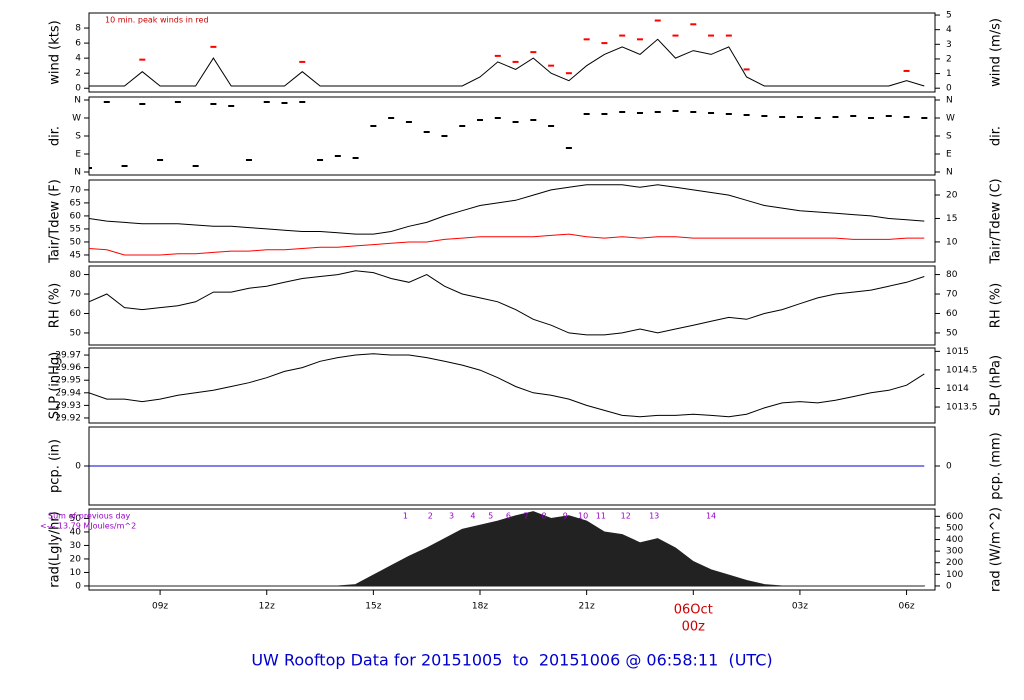  What do you see at coordinates (55, 221) in the screenshot?
I see `y-axis-label: Tair/Tdew (F)` at bounding box center [55, 221].